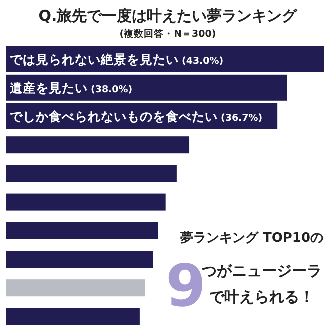 The image size is (336, 336). What do you see at coordinates (49, 88) in the screenshot?
I see `y-tick-label: 遺産を見たい` at bounding box center [49, 88].